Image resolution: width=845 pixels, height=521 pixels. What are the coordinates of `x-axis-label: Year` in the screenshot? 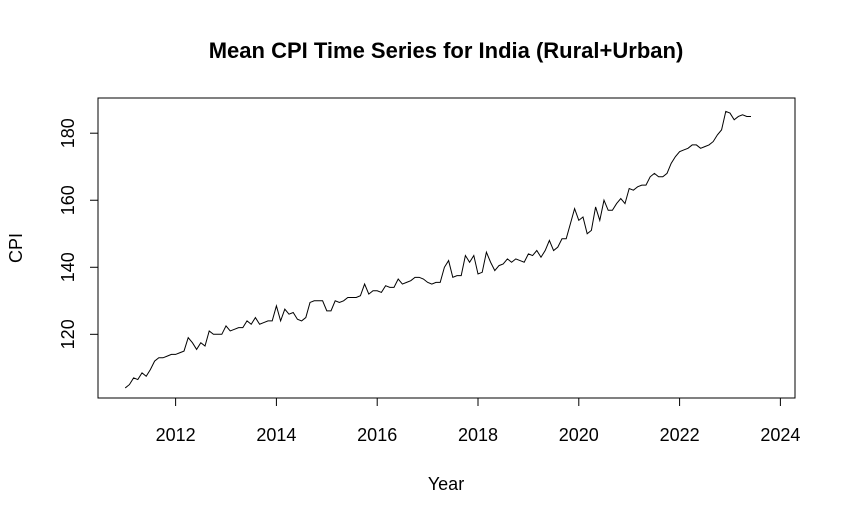 It's located at (446, 484).